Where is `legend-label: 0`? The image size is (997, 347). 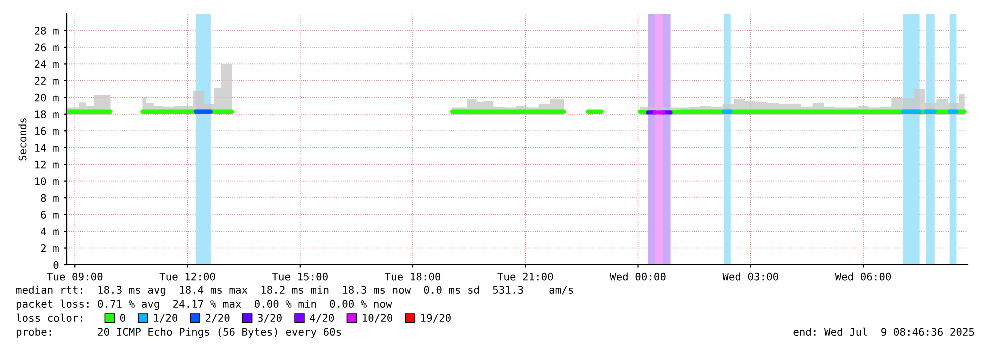 legend-label: 0 is located at coordinates (123, 318).